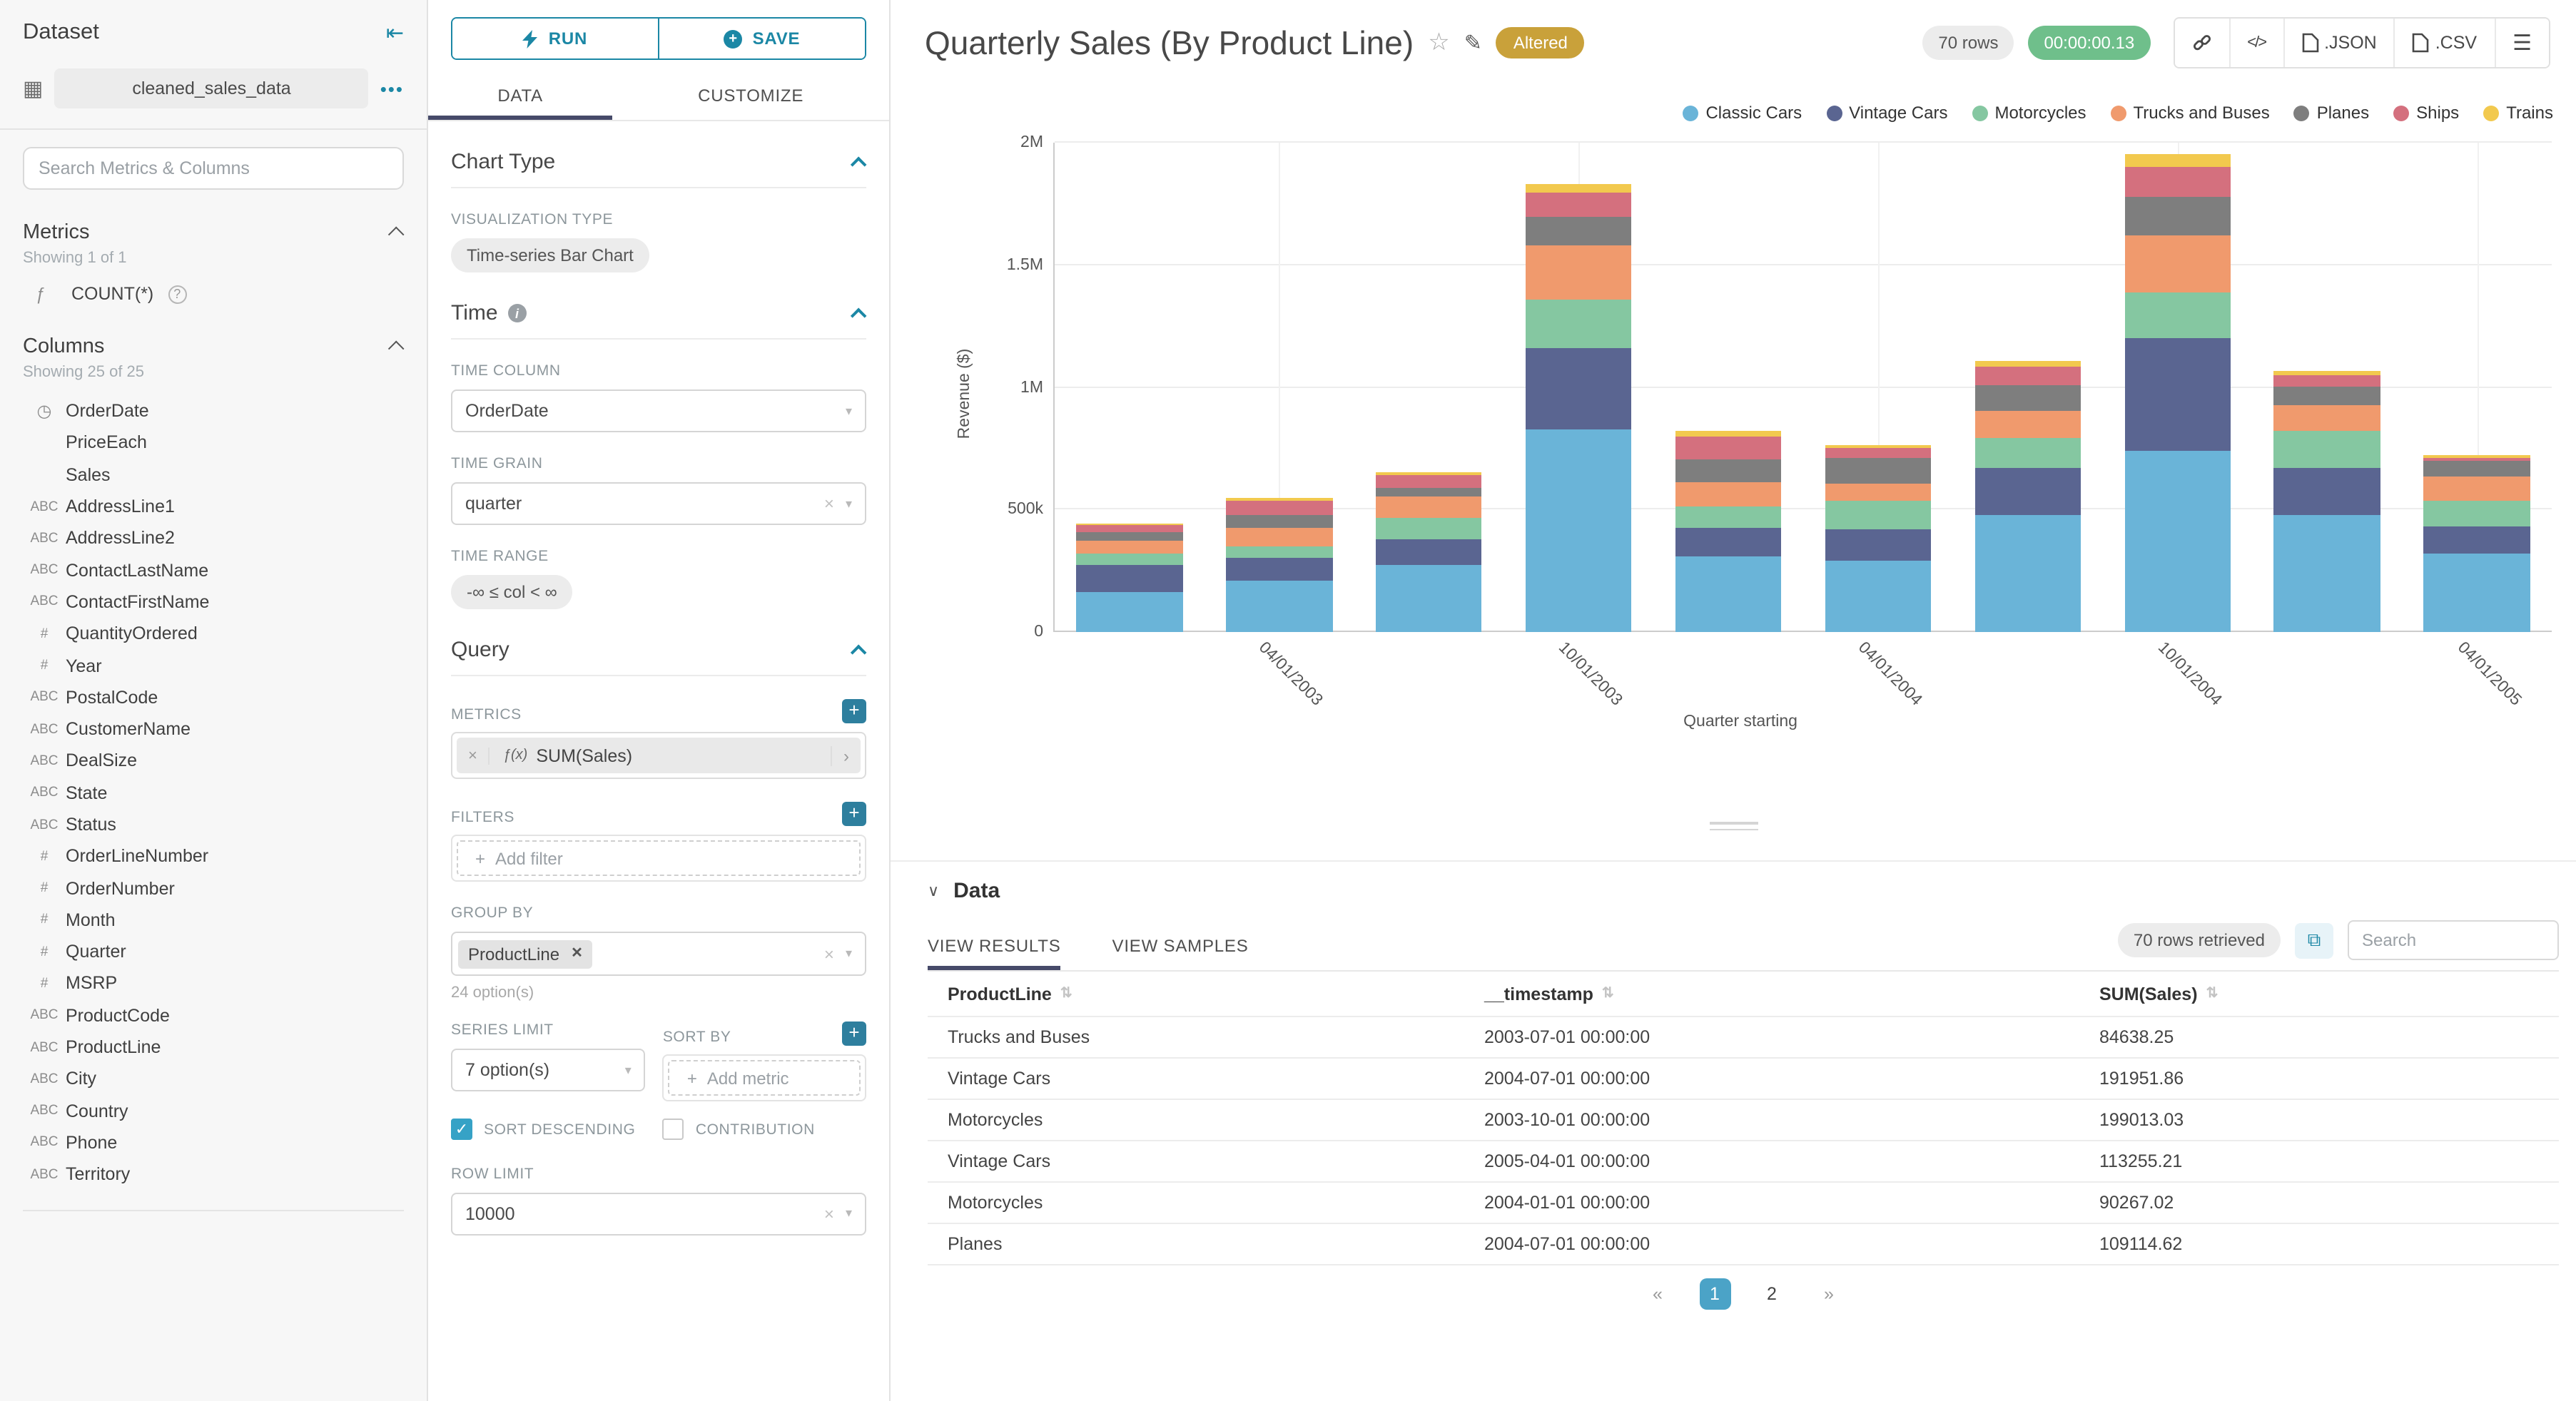 Image resolution: width=2576 pixels, height=1401 pixels. What do you see at coordinates (1743, 1162) in the screenshot?
I see `table-row: Vintage Cars 2005-04-01 00:00:00 113255.21` at bounding box center [1743, 1162].